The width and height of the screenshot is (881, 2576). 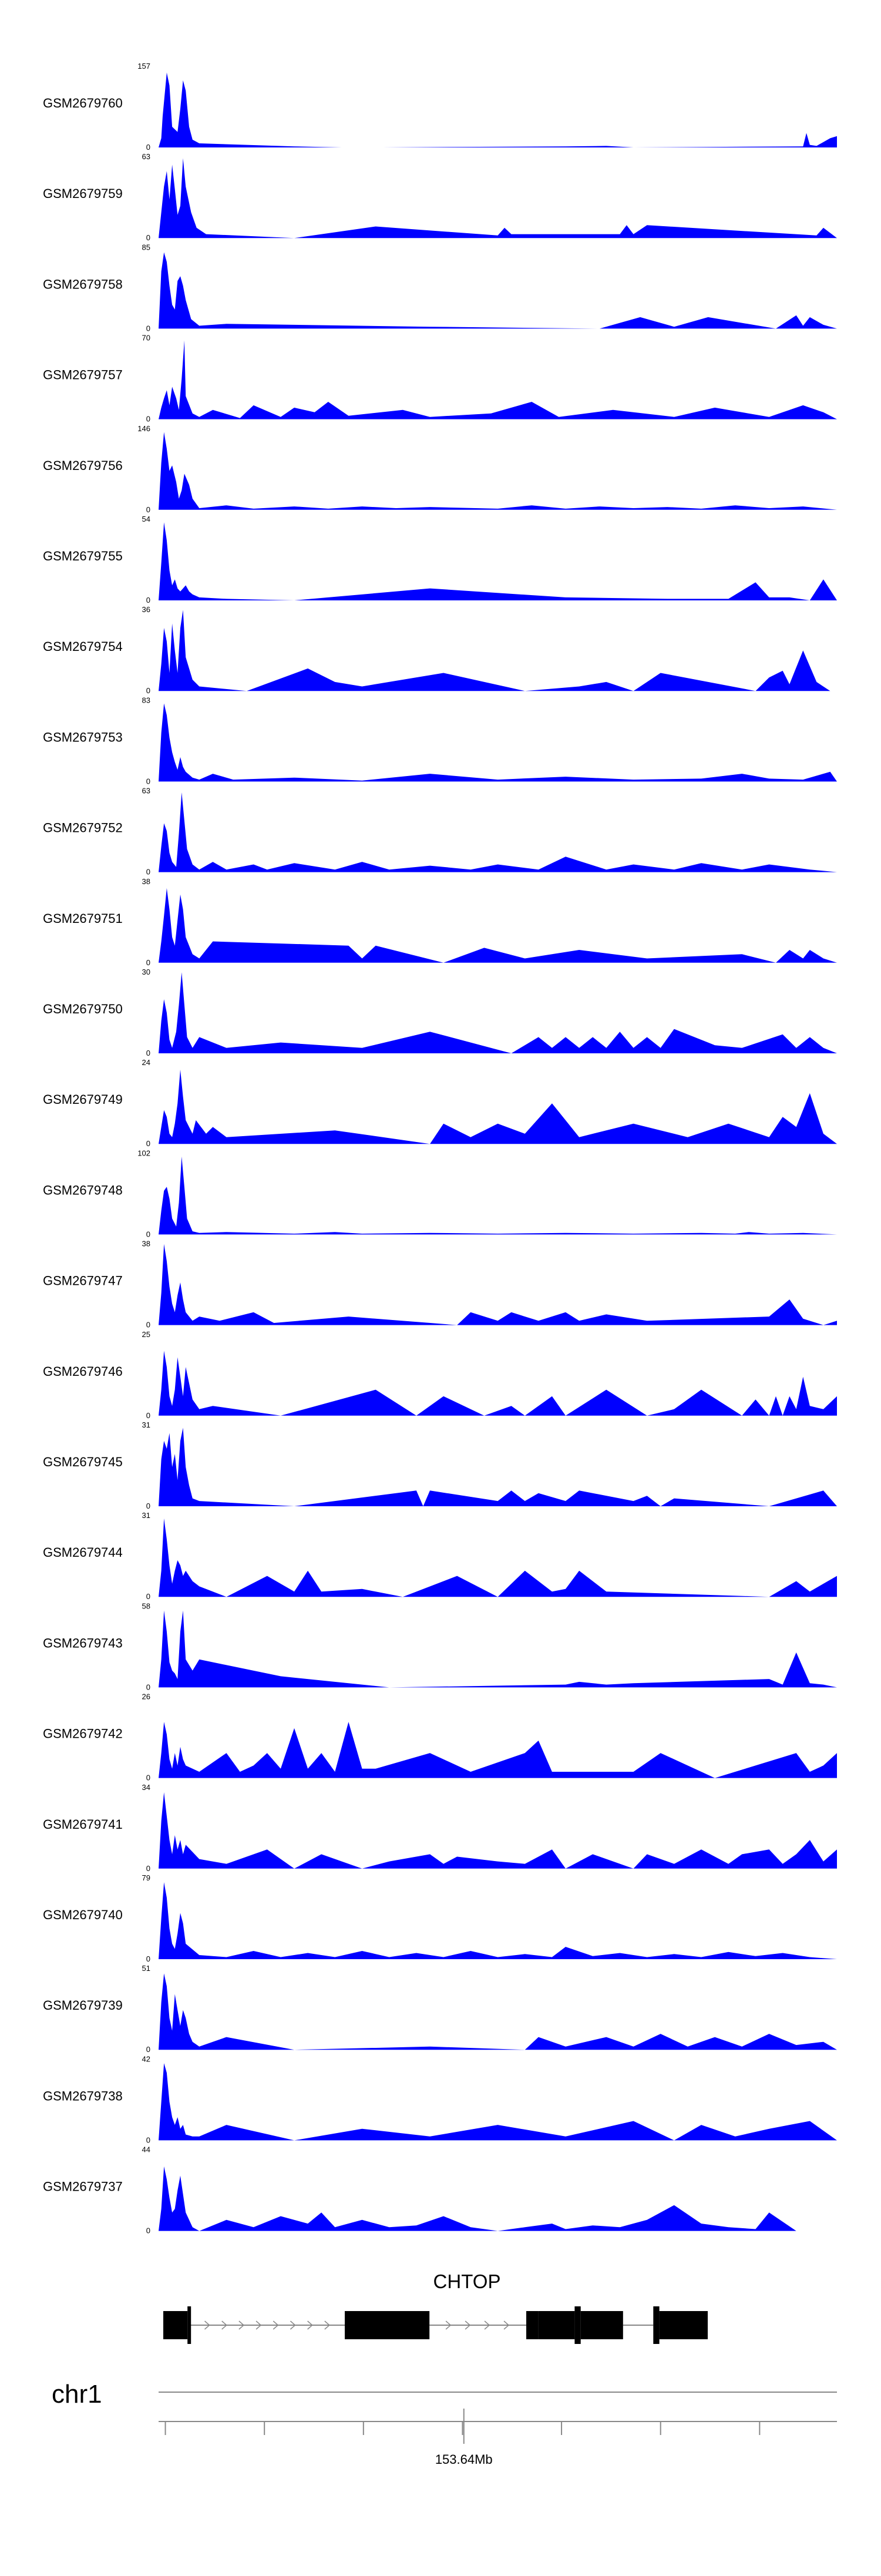 I want to click on track-GSM2679750: GSM2679750 30 0, so click(x=440, y=1012).